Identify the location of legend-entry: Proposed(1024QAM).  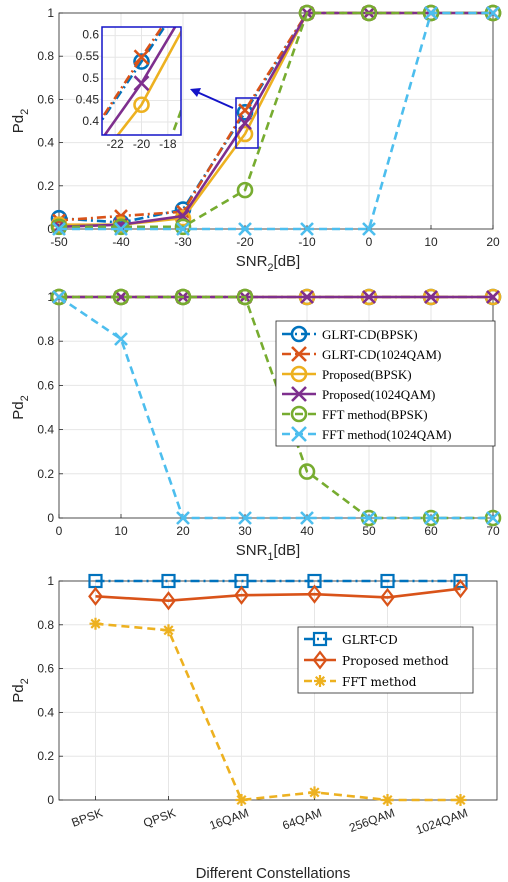
(358, 394).